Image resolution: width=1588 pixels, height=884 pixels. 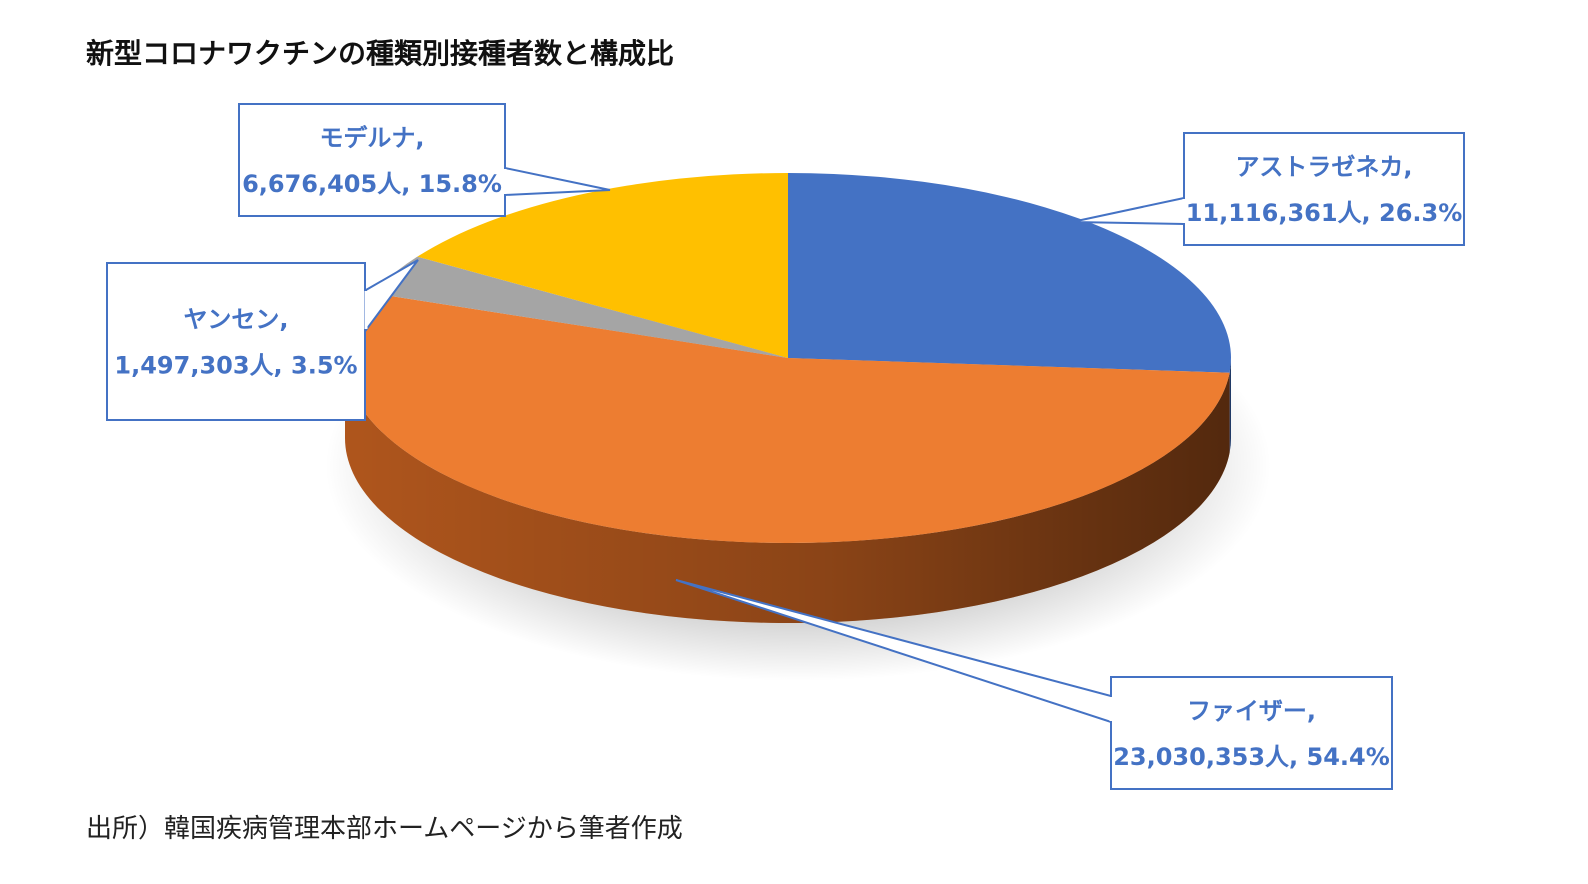 What do you see at coordinates (1034, 684) in the screenshot?
I see `callout-1: ファイザー, 23,030,353人, 54.4%` at bounding box center [1034, 684].